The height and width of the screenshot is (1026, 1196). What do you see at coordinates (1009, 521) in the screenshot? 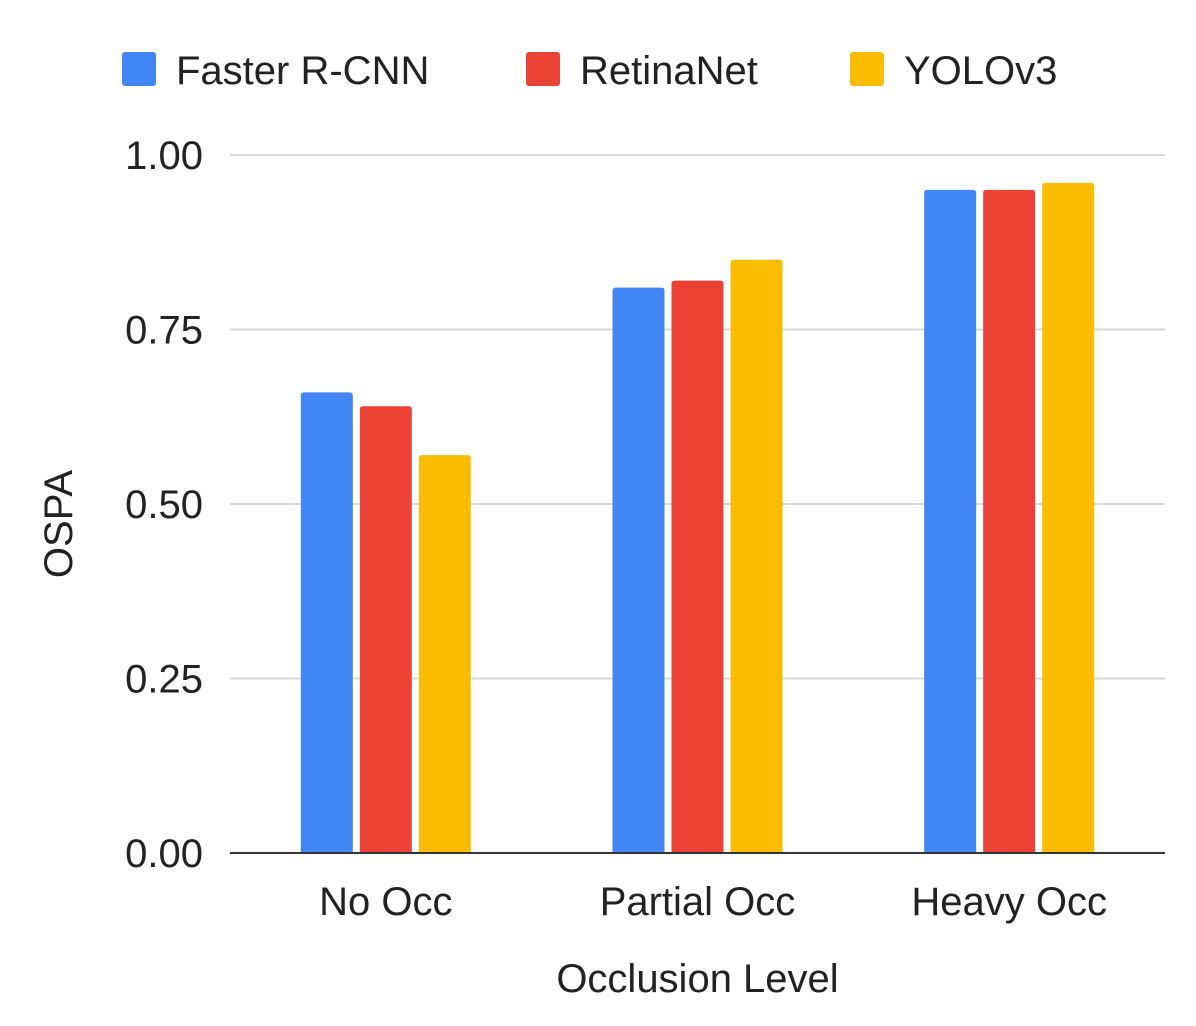
I see `bar-retinanet-heavy-occ` at bounding box center [1009, 521].